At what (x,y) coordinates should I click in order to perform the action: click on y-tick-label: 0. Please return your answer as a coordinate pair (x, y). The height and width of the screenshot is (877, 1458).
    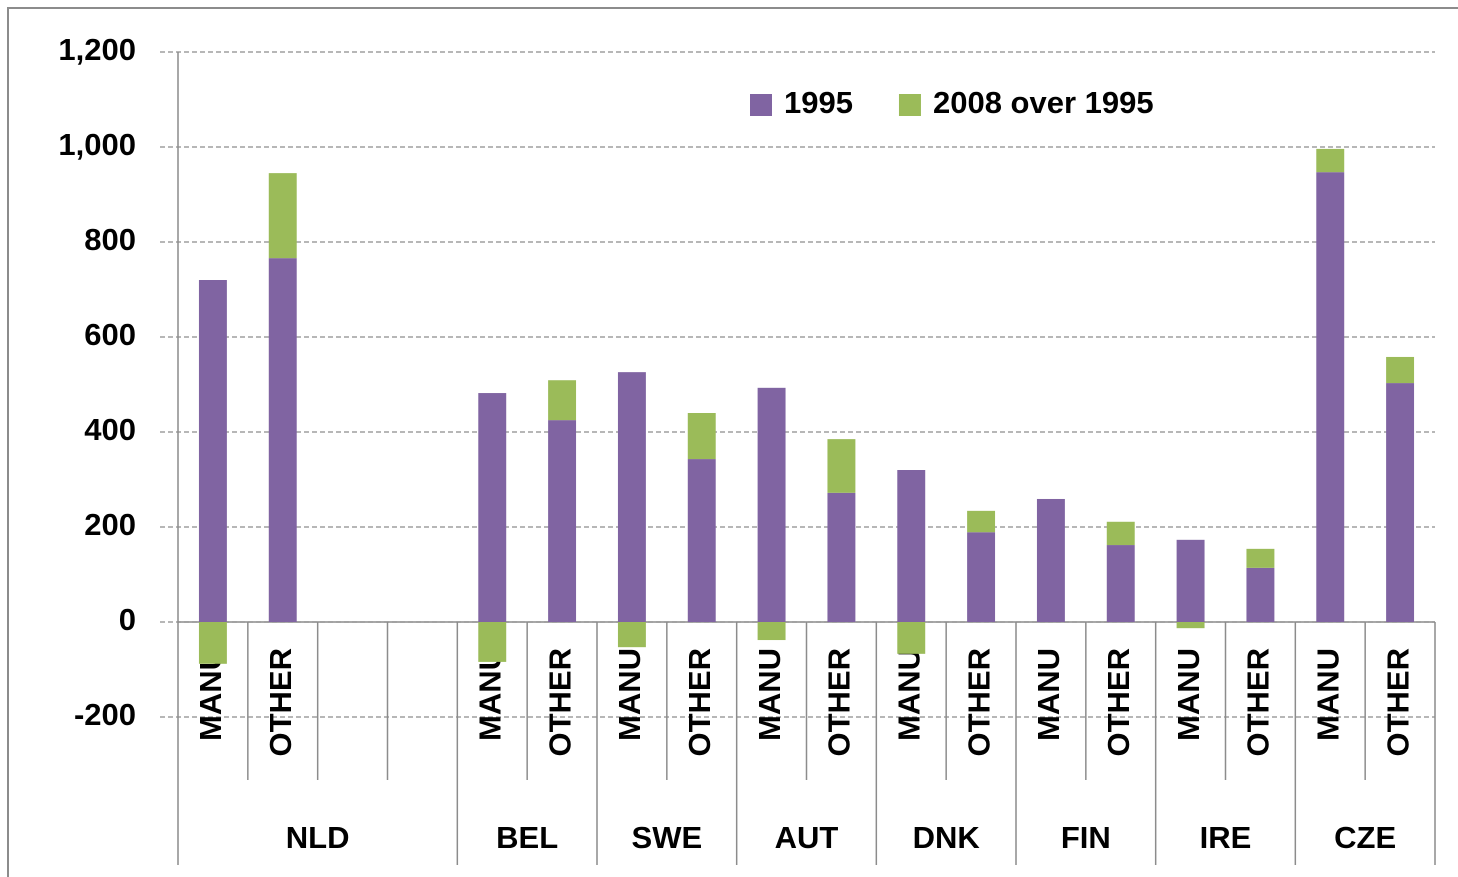
    Looking at the image, I should click on (127, 619).